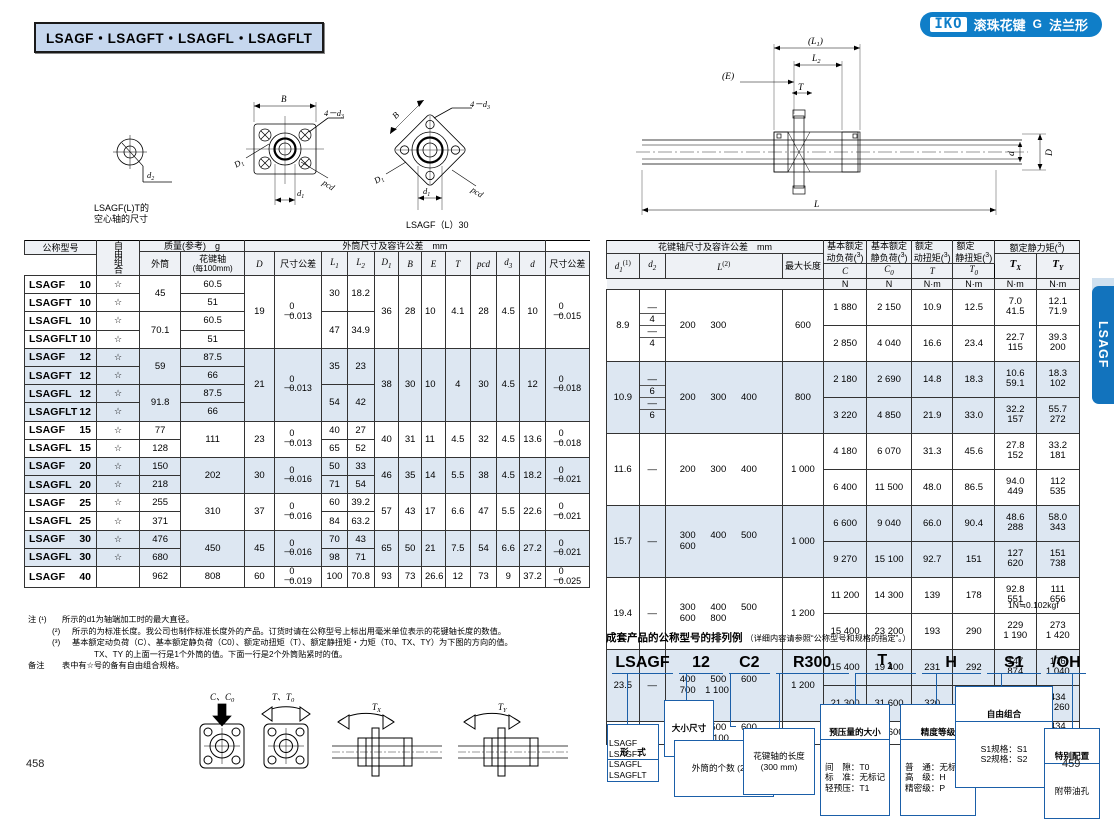 Image resolution: width=1114 pixels, height=819 pixels. I want to click on cell-T: 66.0, so click(932, 523).